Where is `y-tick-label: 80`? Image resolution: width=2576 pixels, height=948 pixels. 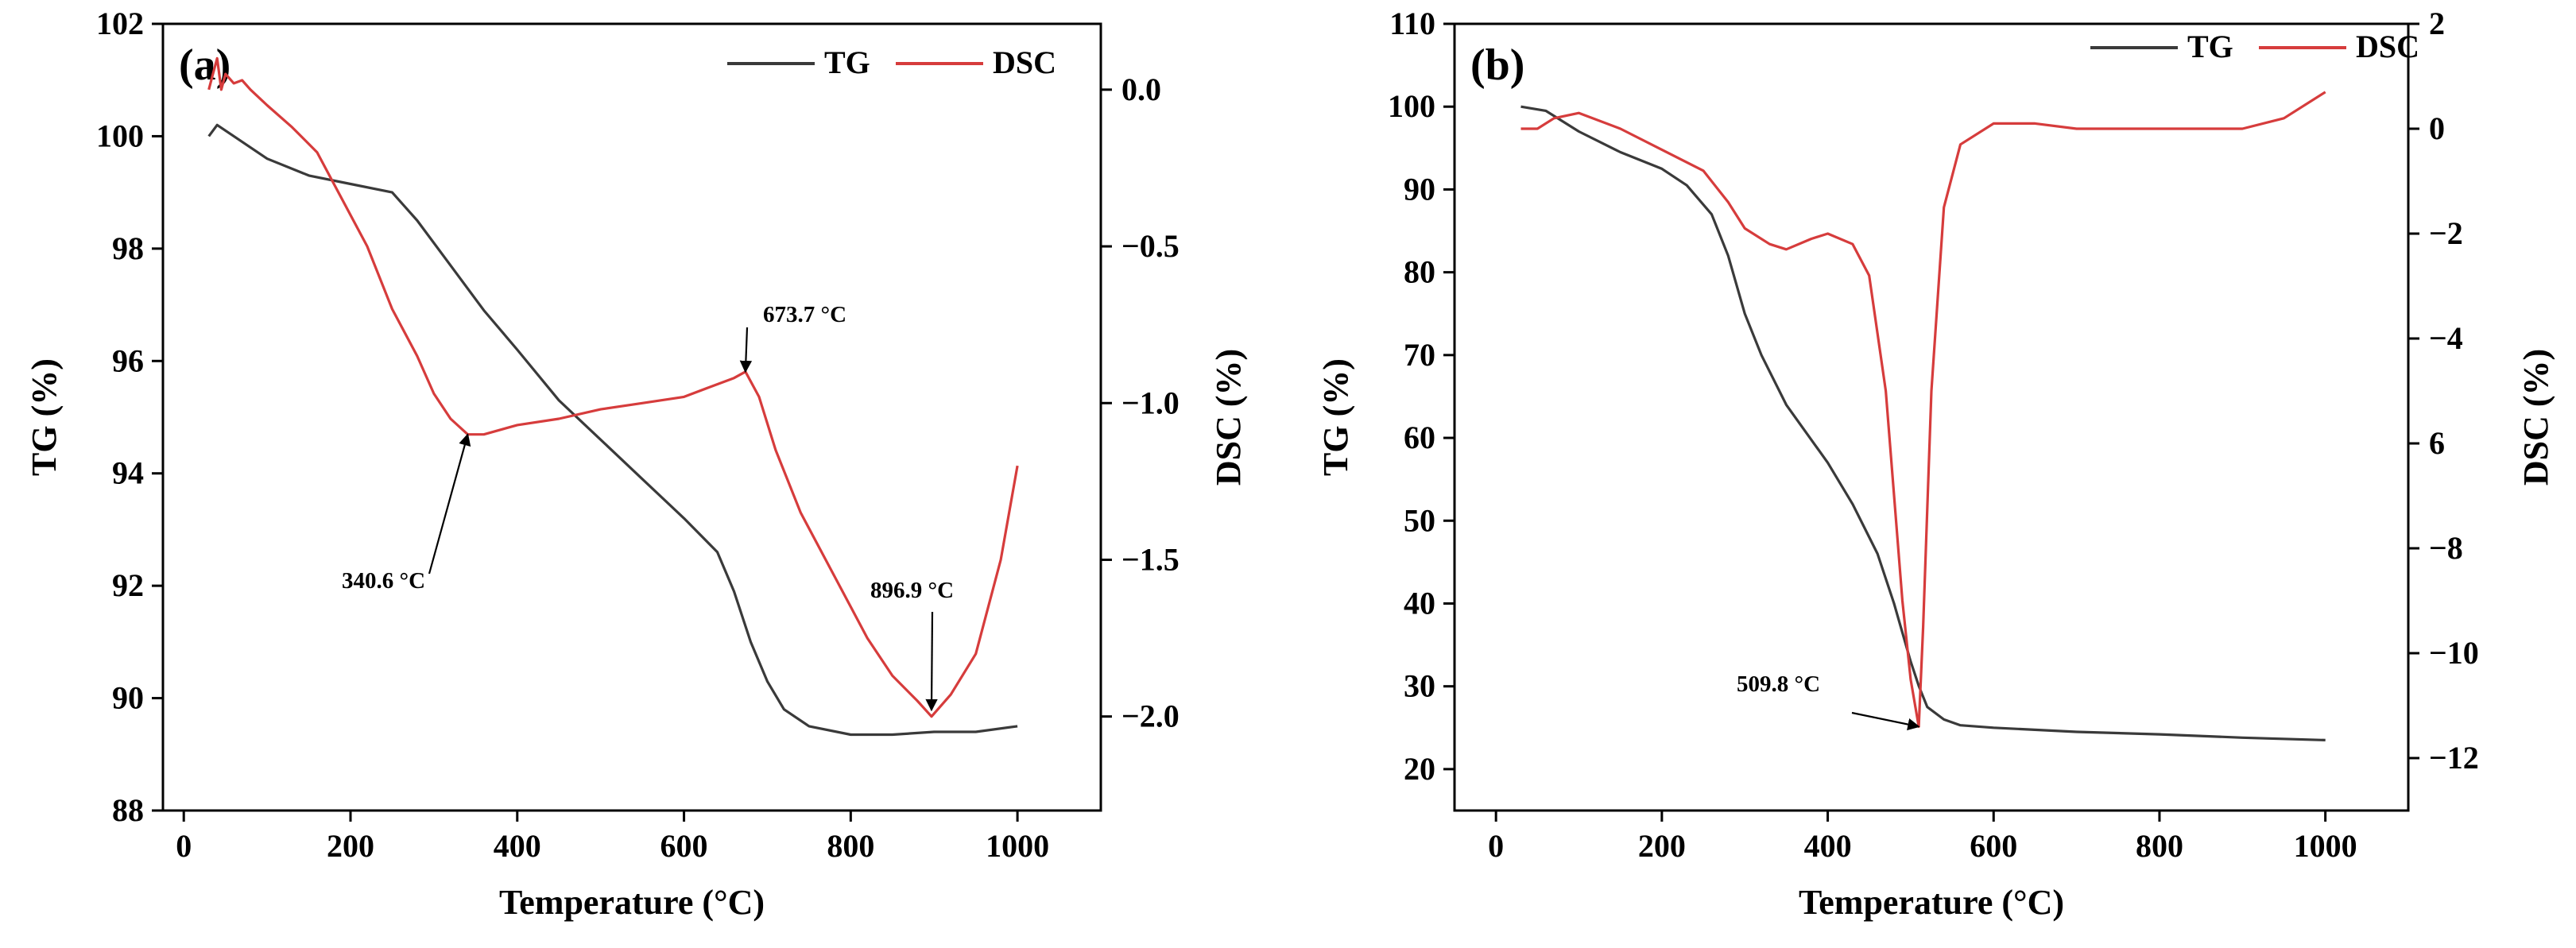
y-tick-label: 80 is located at coordinates (1419, 272).